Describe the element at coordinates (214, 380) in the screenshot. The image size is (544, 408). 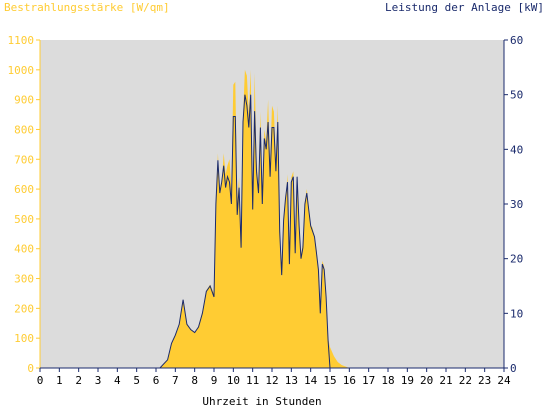
I see `x-tick-label: 9` at that location.